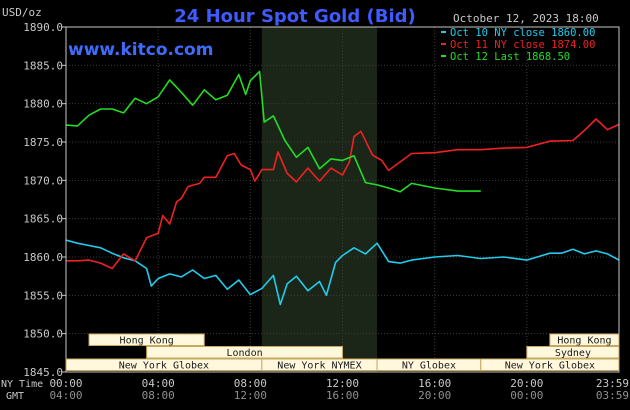  Describe the element at coordinates (526, 18) in the screenshot. I see `timestamp: October 12, 2023 18:00` at that location.